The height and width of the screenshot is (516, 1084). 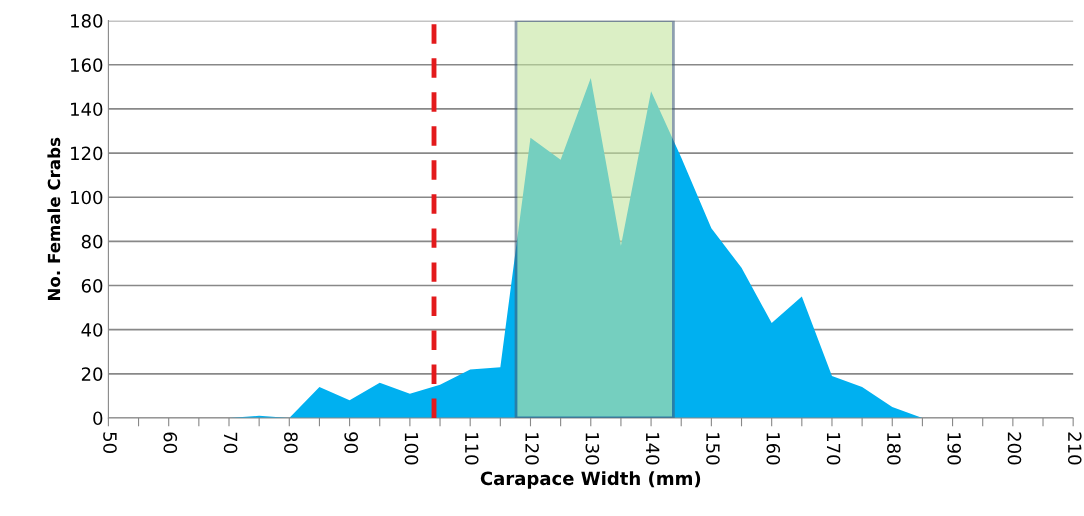 What do you see at coordinates (92, 241) in the screenshot?
I see `y-tick-label: 80` at bounding box center [92, 241].